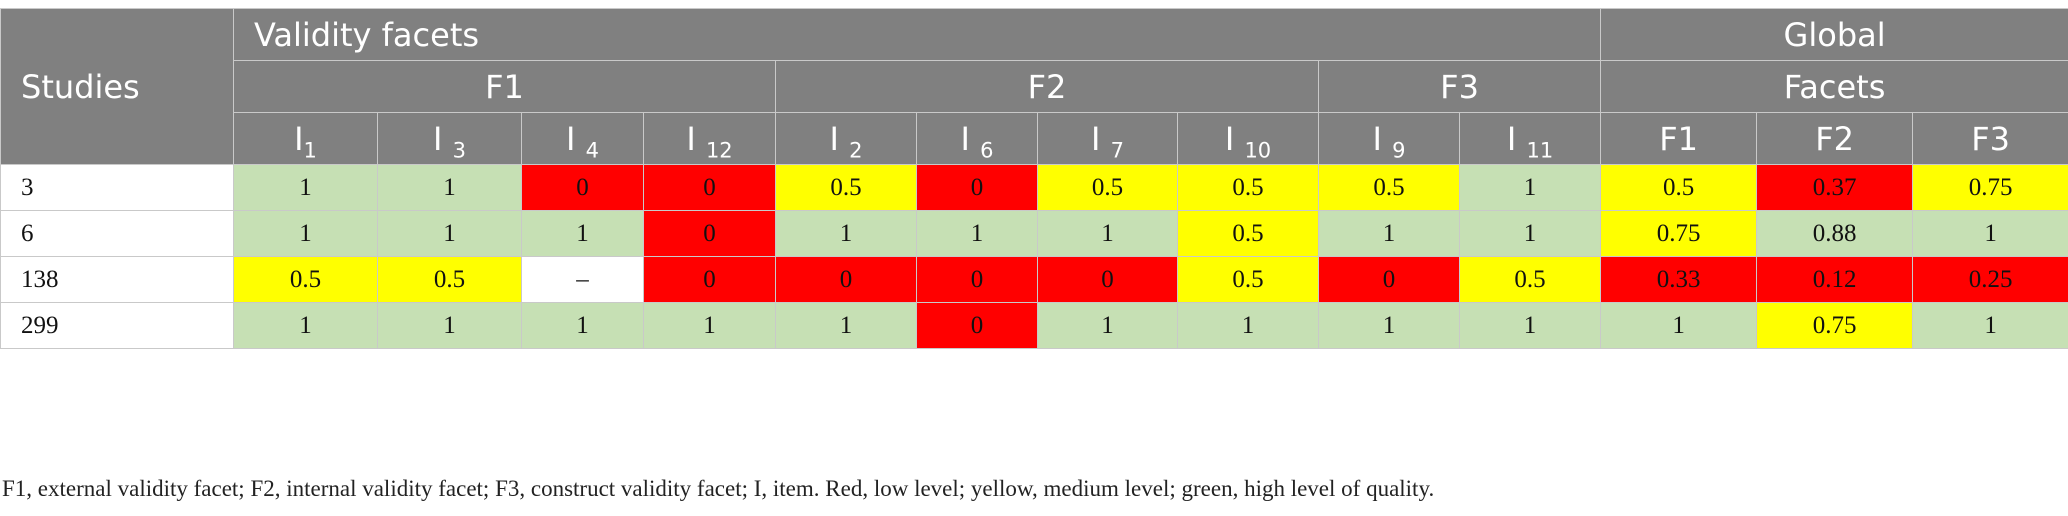 The height and width of the screenshot is (516, 2068). I want to click on global-header: Global, so click(1834, 34).